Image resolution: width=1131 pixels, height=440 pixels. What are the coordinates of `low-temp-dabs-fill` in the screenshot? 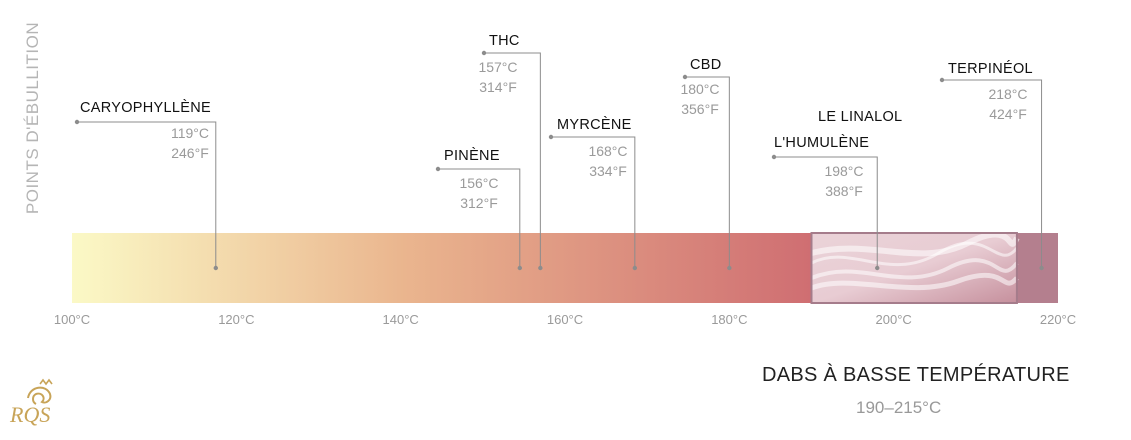 It's located at (914, 268).